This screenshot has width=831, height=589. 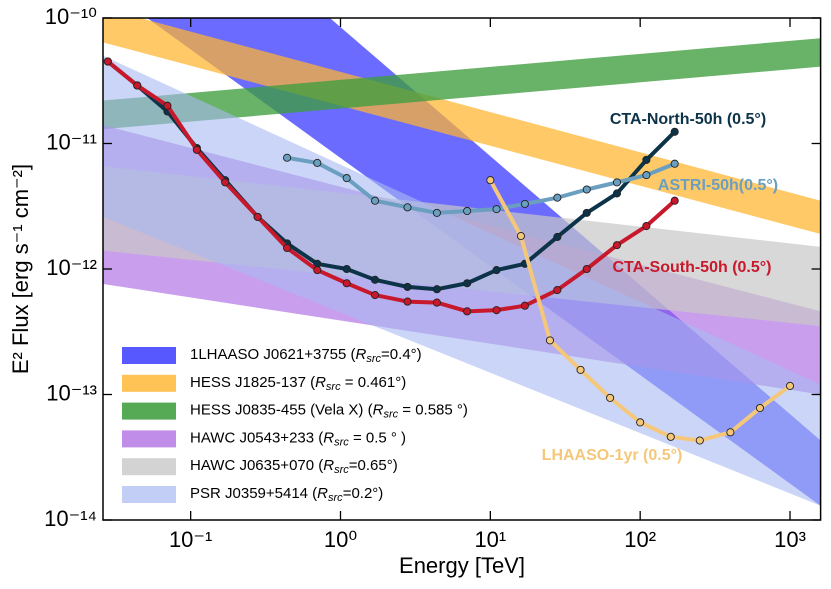 I want to click on legend-label-part: PSR J0359+5414 (, so click(x=253, y=493).